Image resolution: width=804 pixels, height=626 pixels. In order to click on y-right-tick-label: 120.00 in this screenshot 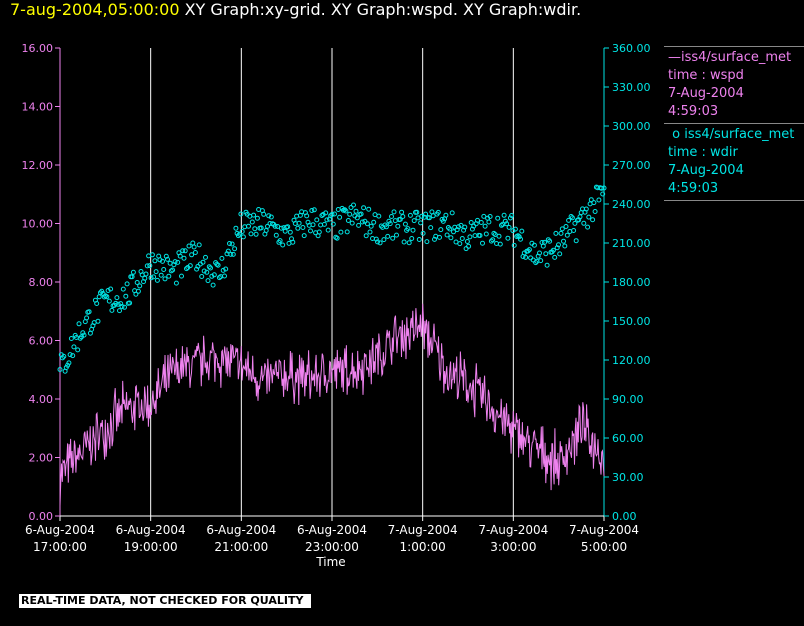, I will do `click(631, 360)`.